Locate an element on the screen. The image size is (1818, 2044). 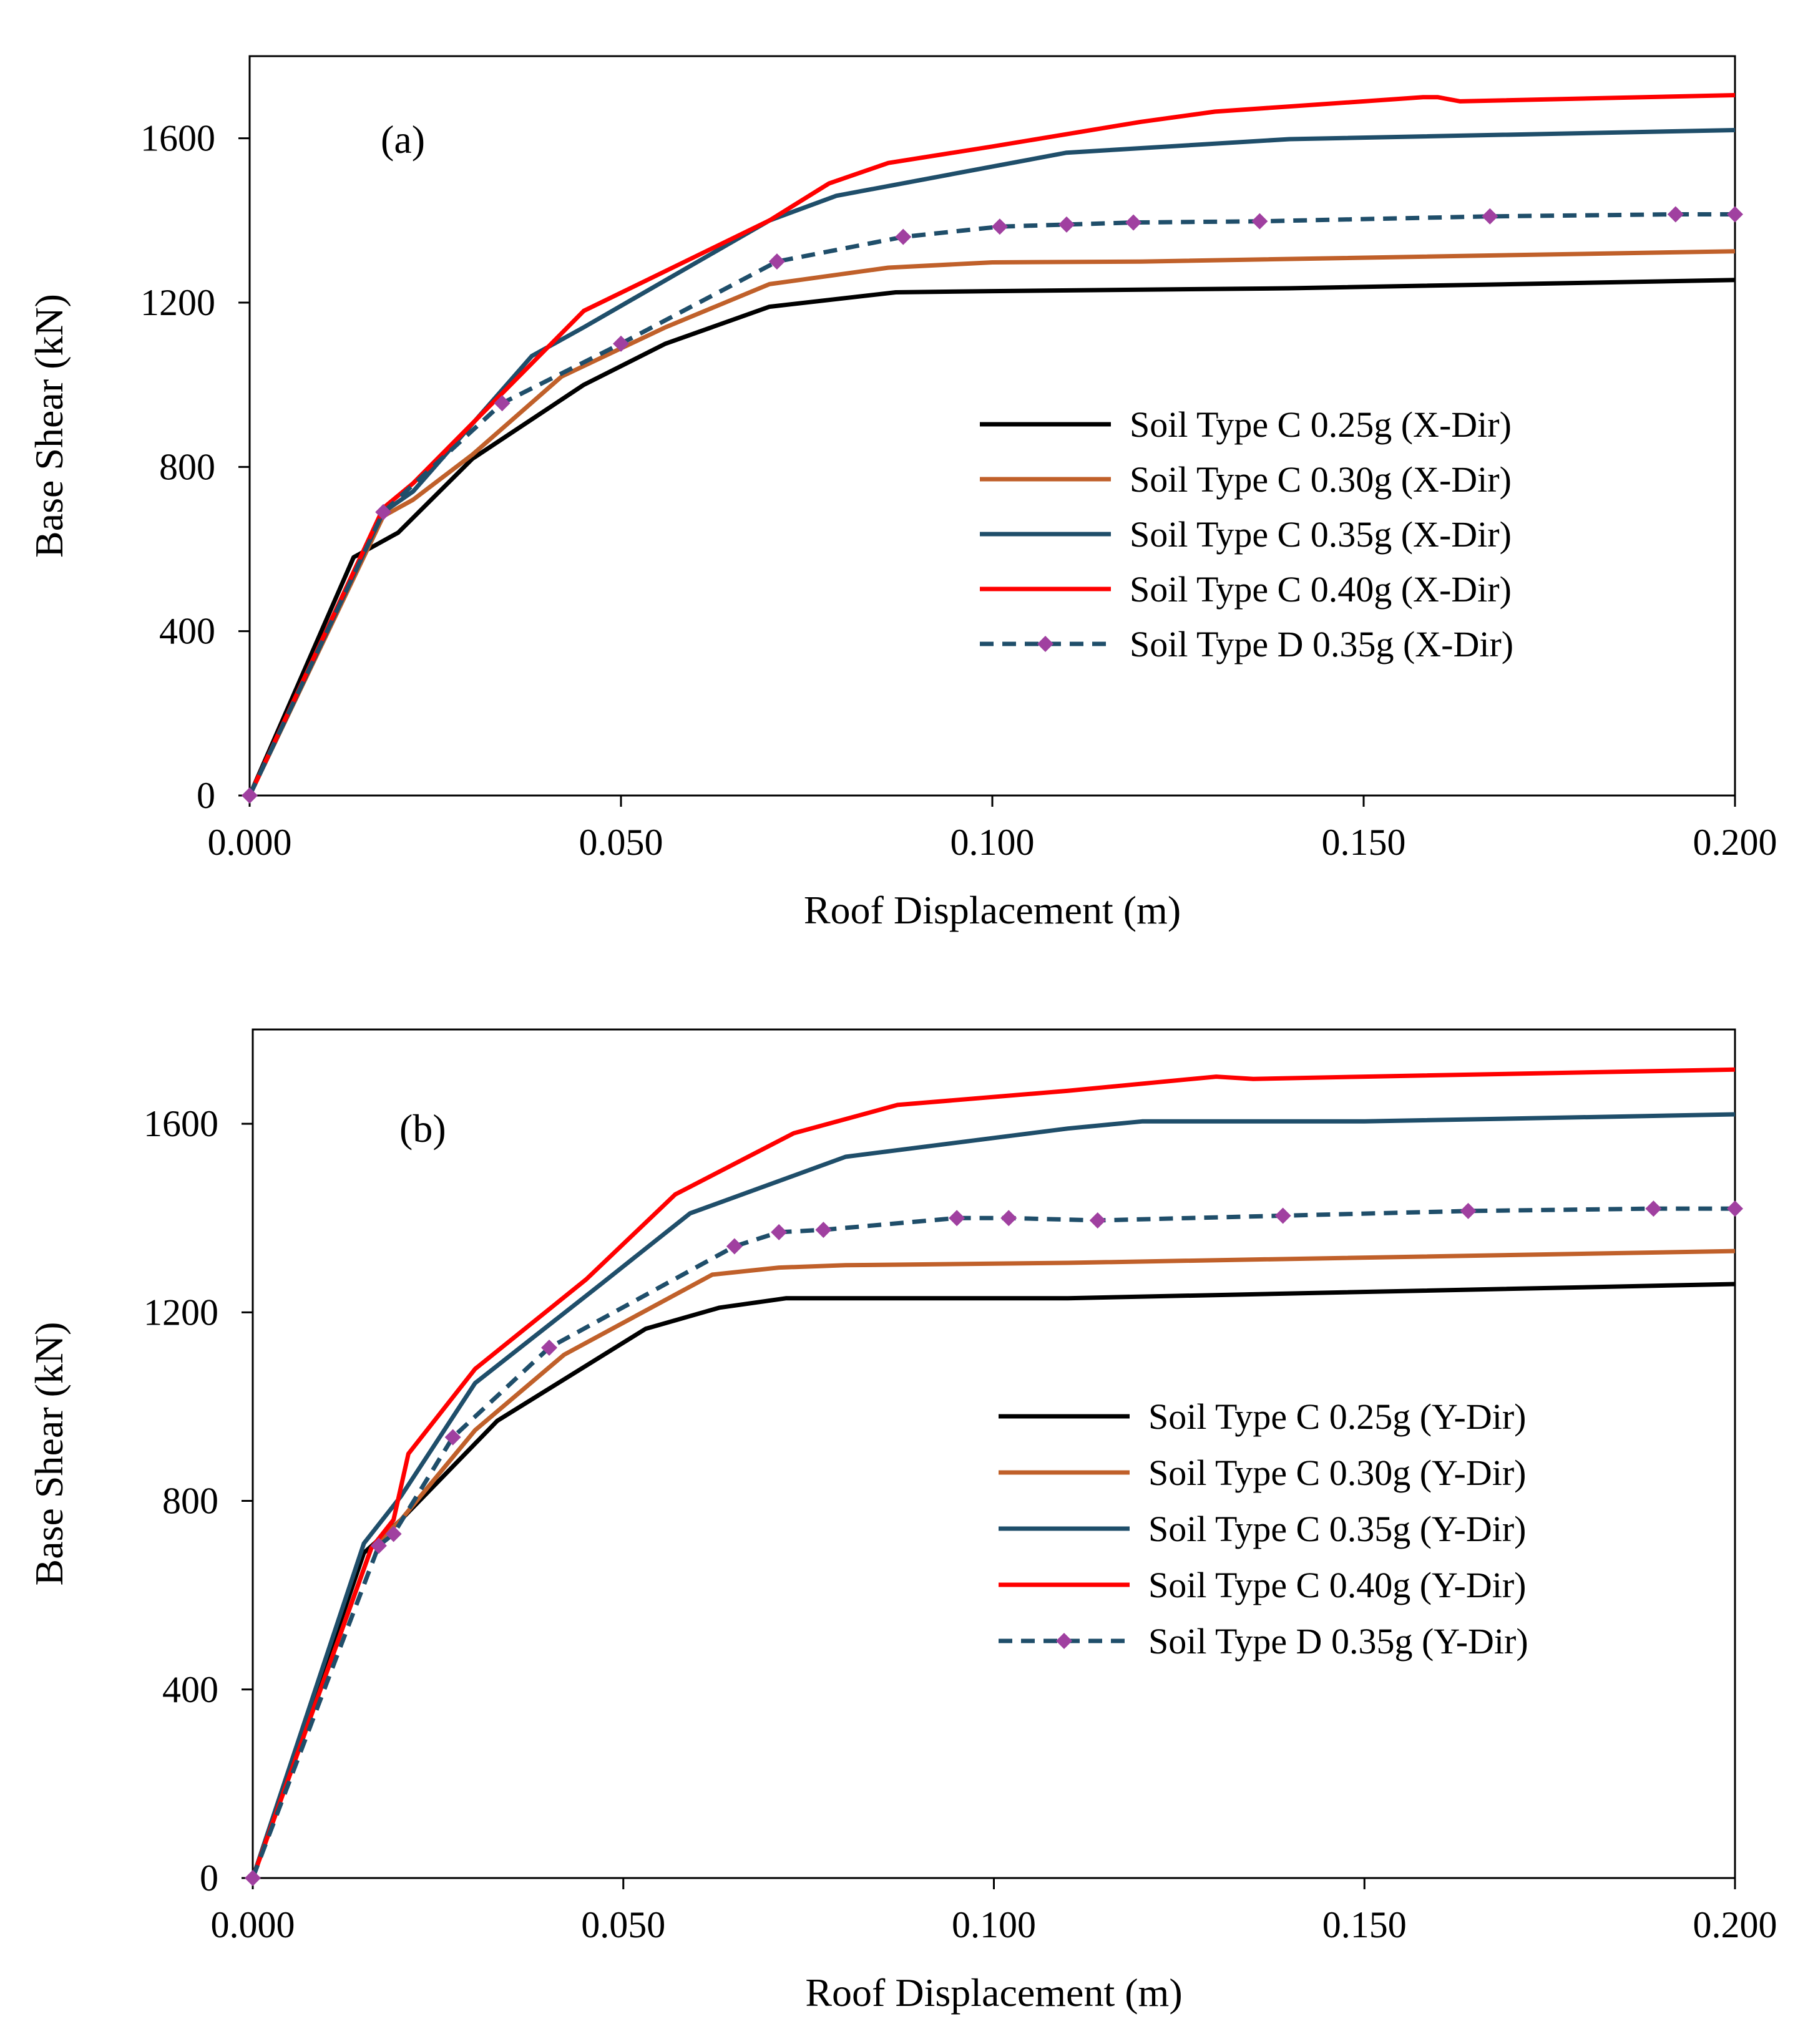
legend-entry: Soil Type C 0.30g (Y-Dir) is located at coordinates (1337, 1473).